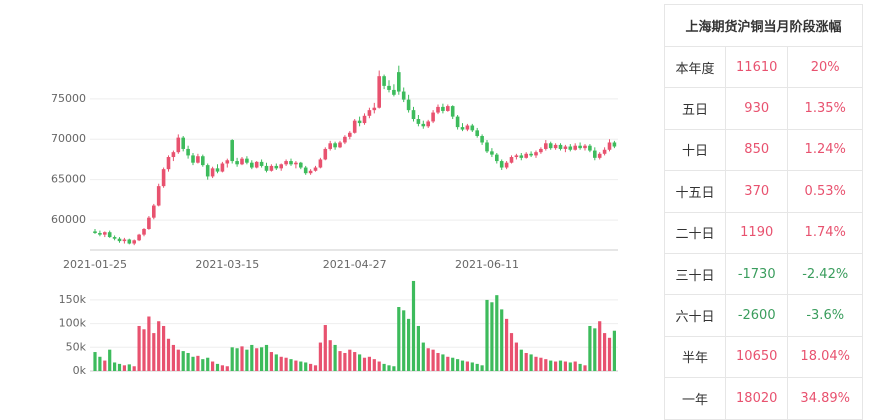  I want to click on table-row: 本年度 11610 20%, so click(763, 67).